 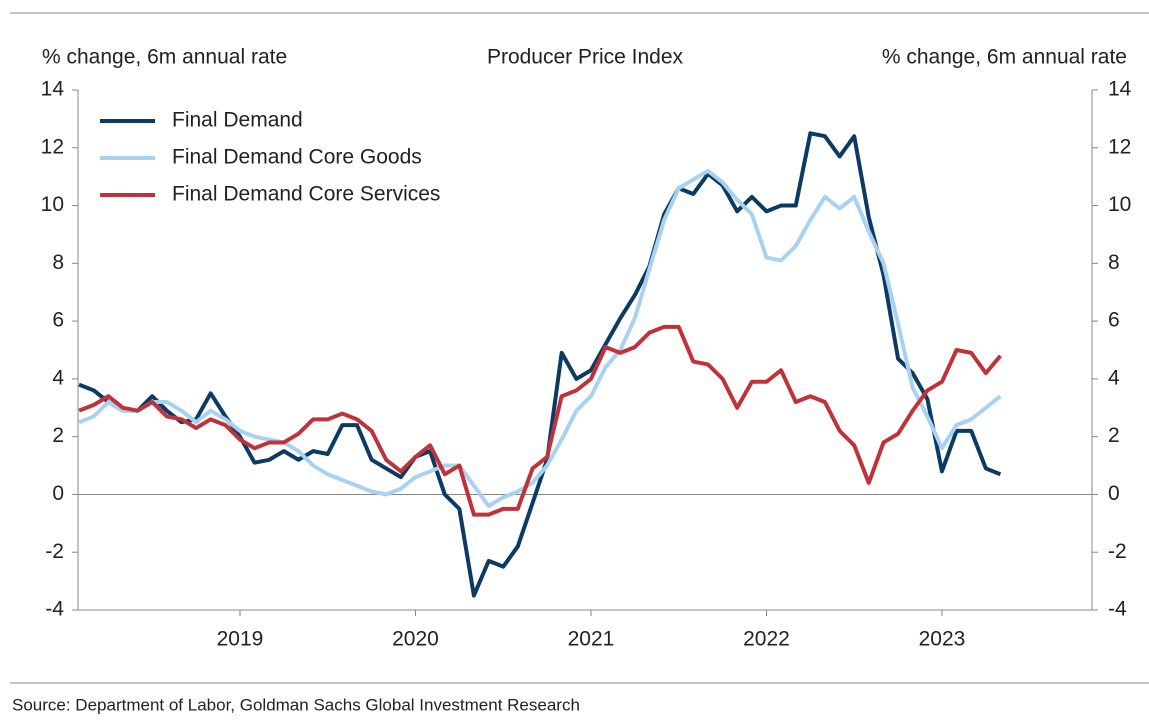 What do you see at coordinates (240, 639) in the screenshot?
I see `x-tick-label: 2019` at bounding box center [240, 639].